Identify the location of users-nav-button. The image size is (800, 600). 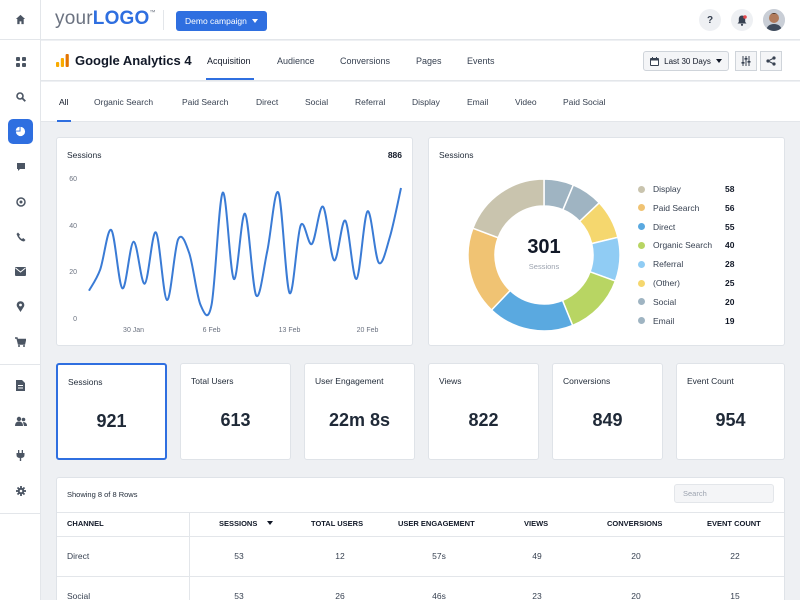
(20, 420).